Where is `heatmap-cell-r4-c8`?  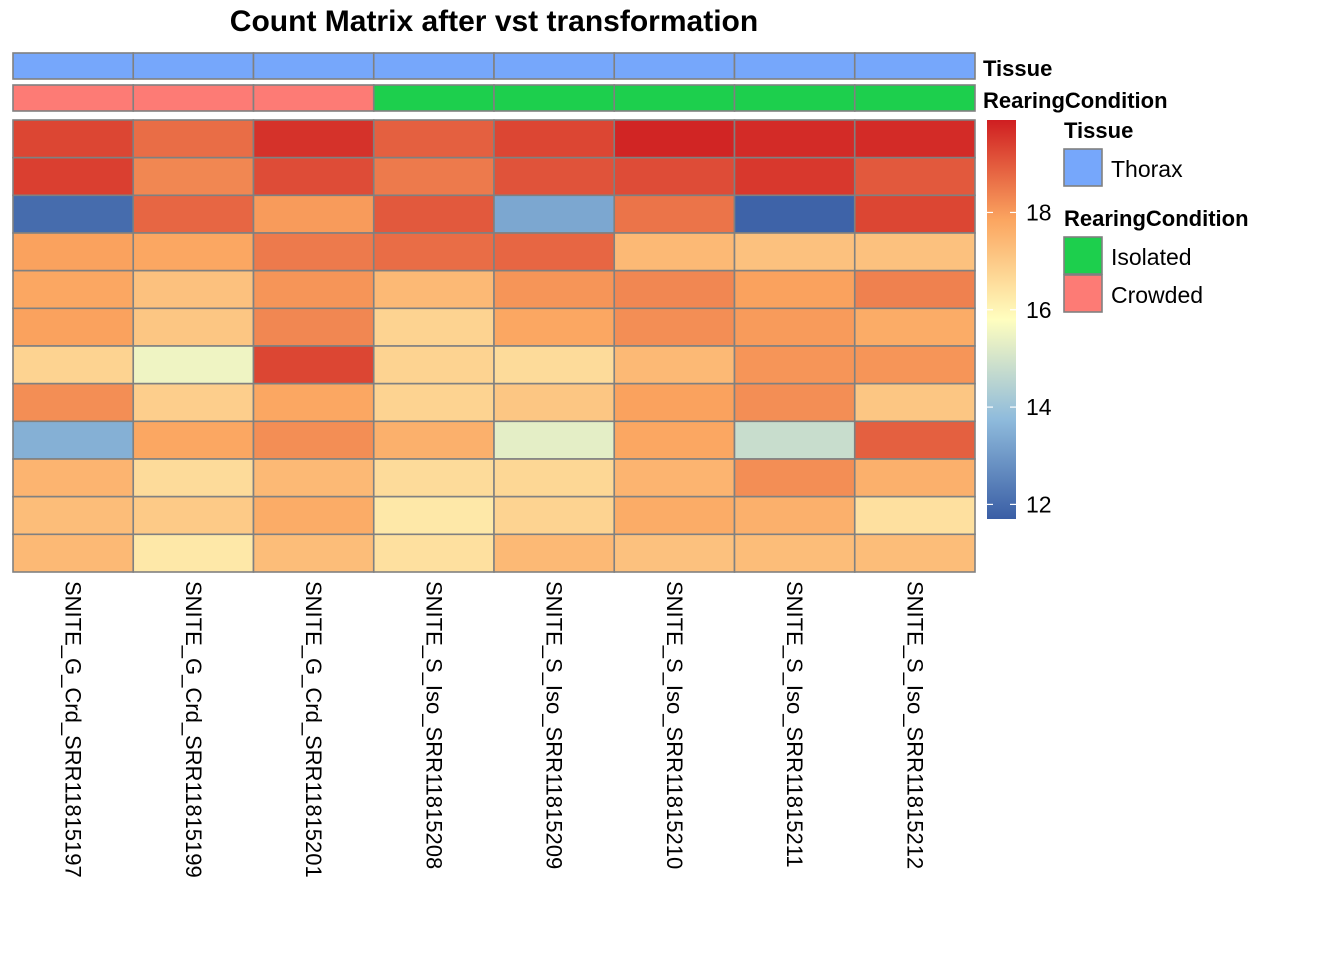 heatmap-cell-r4-c8 is located at coordinates (914, 252).